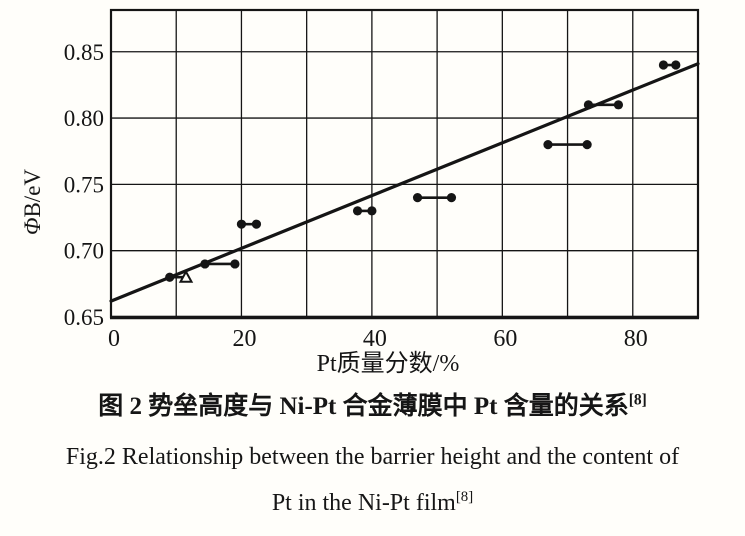 The image size is (745, 536). What do you see at coordinates (363, 406) in the screenshot?
I see `caption-chinese-text: 图 2 势垒高度与 Ni-Pt 合金薄膜中 Pt 含量的关系` at bounding box center [363, 406].